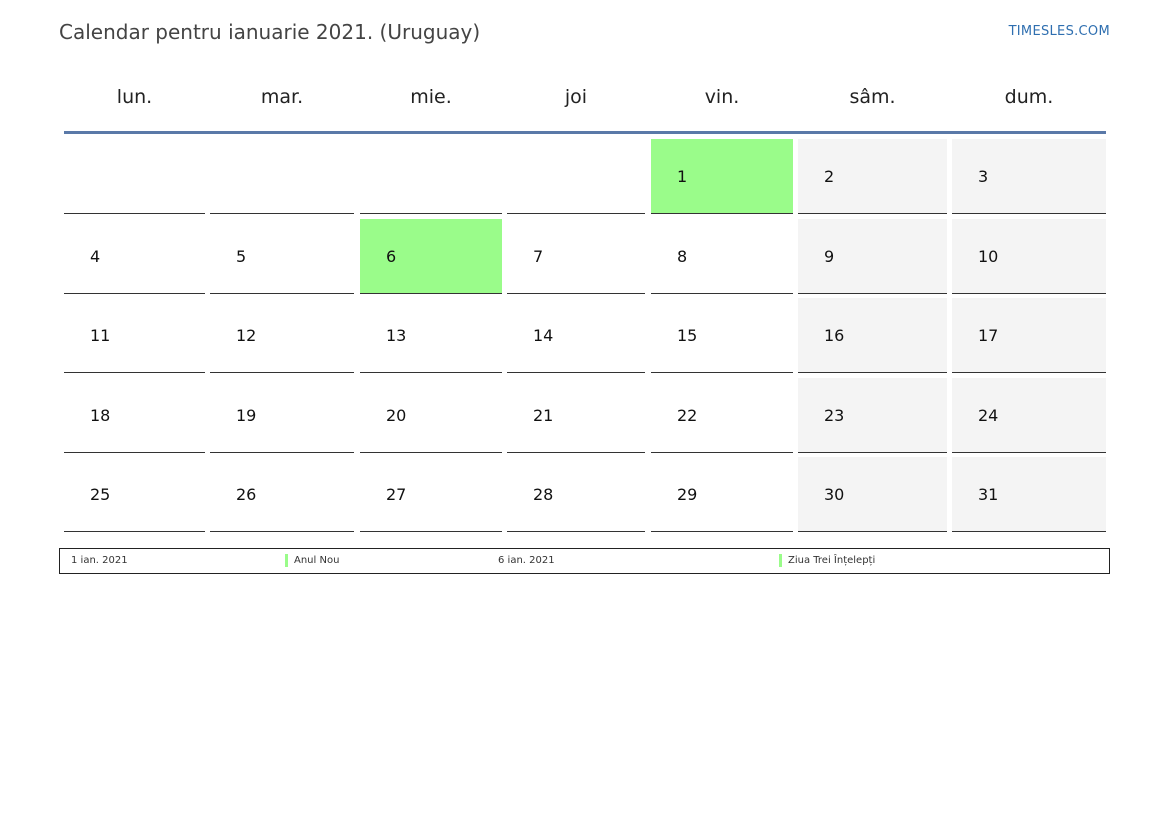  Describe the element at coordinates (538, 256) in the screenshot. I see `day-number: 7` at that location.